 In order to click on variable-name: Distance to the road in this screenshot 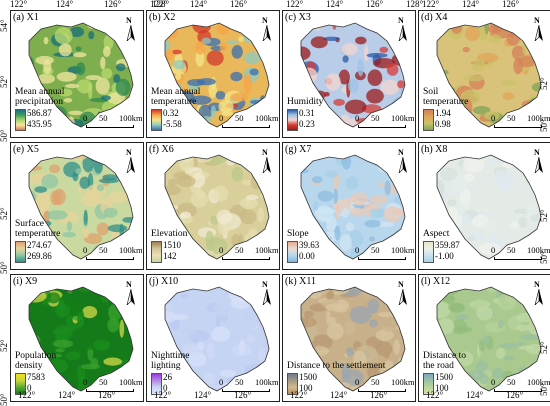, I will do `click(444, 361)`.